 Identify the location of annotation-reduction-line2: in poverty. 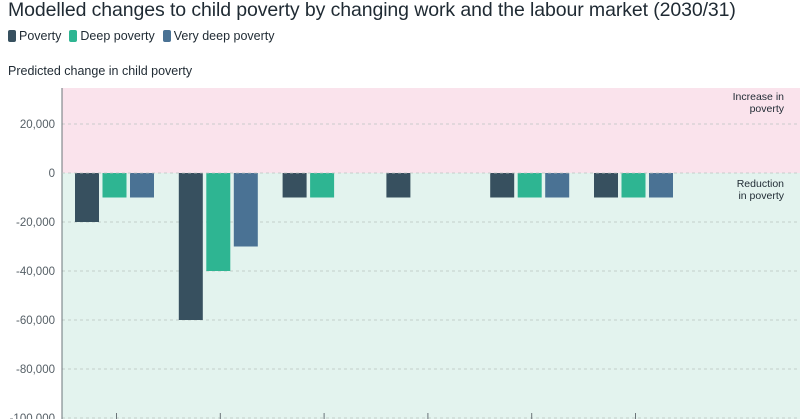
(761, 196).